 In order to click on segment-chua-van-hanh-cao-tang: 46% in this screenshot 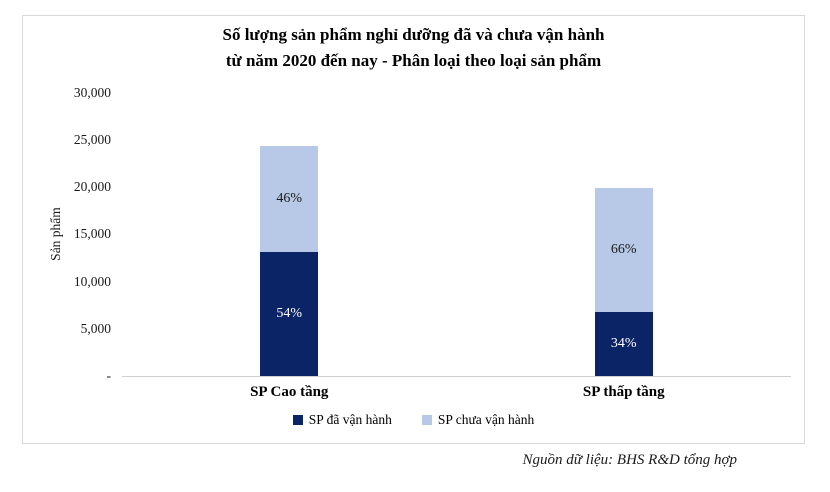, I will do `click(289, 198)`.